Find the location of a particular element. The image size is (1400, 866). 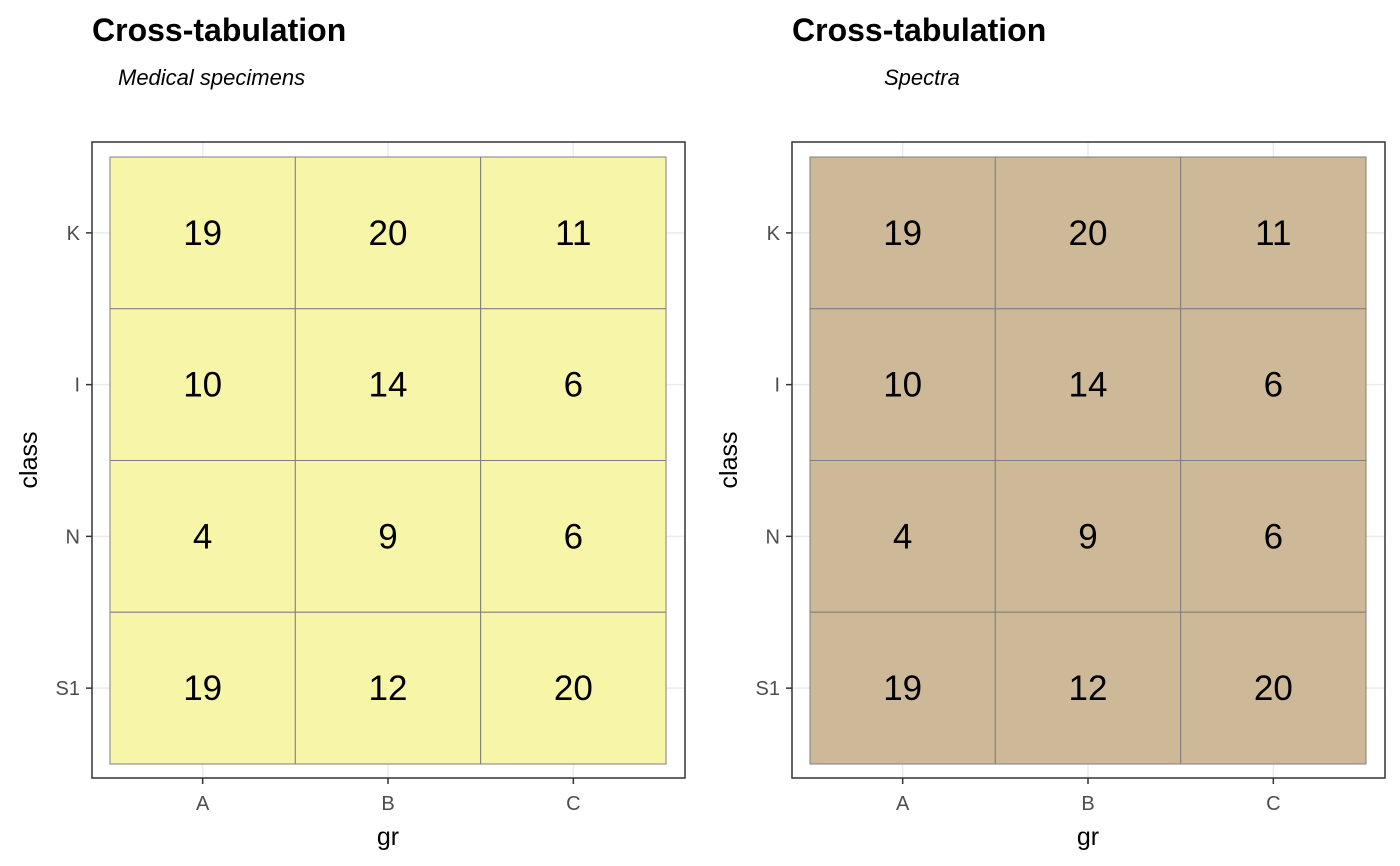

chart-subtitle: Spectra is located at coordinates (922, 77).